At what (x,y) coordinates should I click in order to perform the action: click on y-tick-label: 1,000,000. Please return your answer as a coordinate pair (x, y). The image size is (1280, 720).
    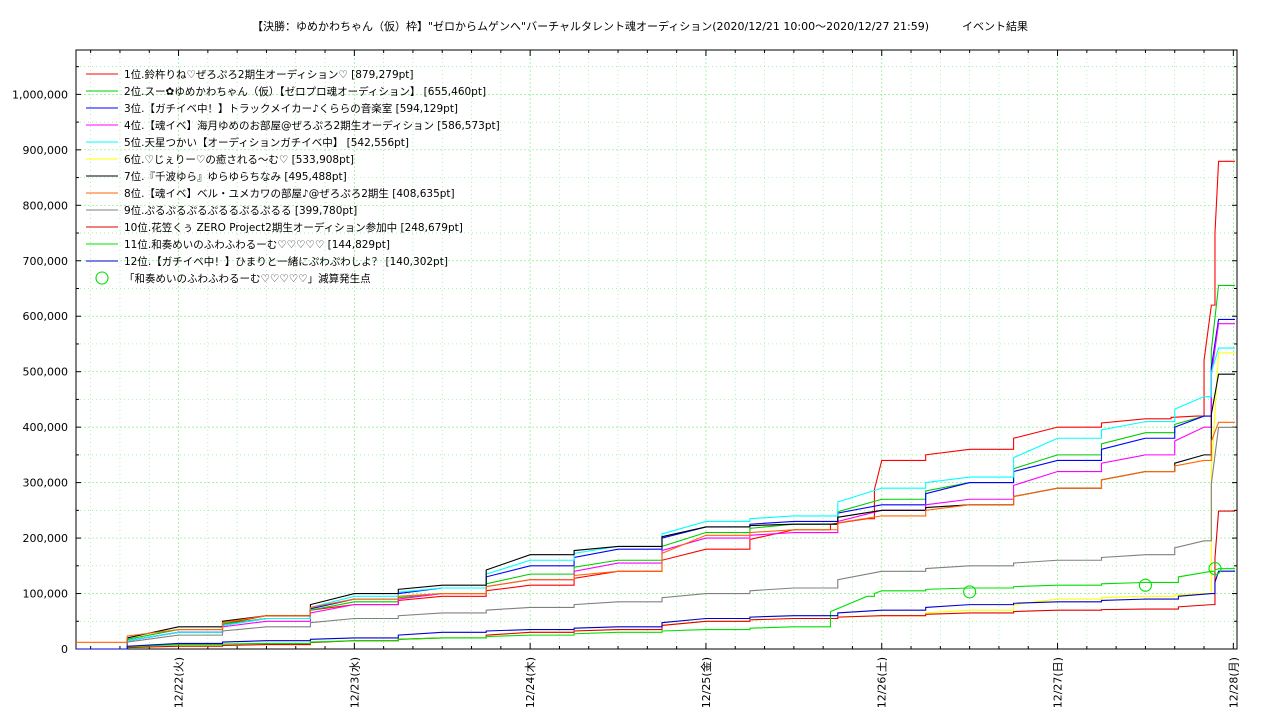
    Looking at the image, I should click on (40, 94).